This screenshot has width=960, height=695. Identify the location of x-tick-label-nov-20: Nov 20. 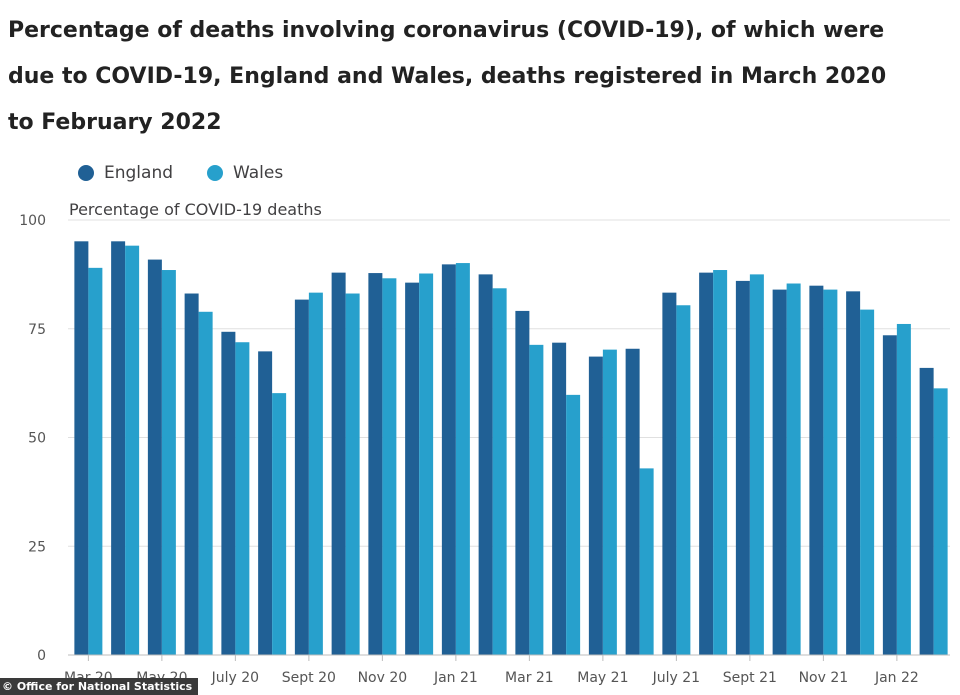
(383, 678).